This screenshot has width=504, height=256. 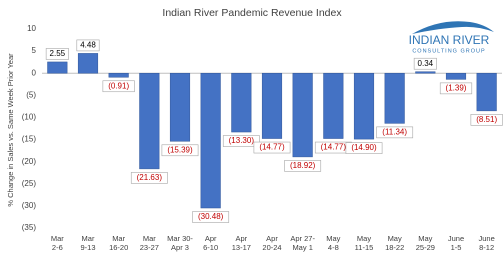 I want to click on x-tick-label: May 18-22, so click(x=395, y=243).